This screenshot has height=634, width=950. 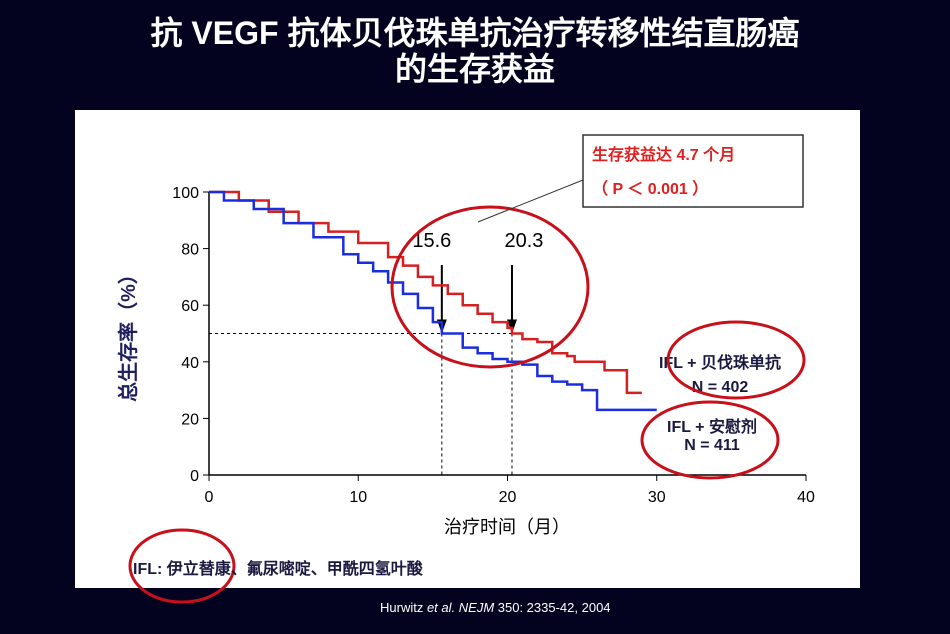 What do you see at coordinates (431, 241) in the screenshot?
I see `median-label: 15.6` at bounding box center [431, 241].